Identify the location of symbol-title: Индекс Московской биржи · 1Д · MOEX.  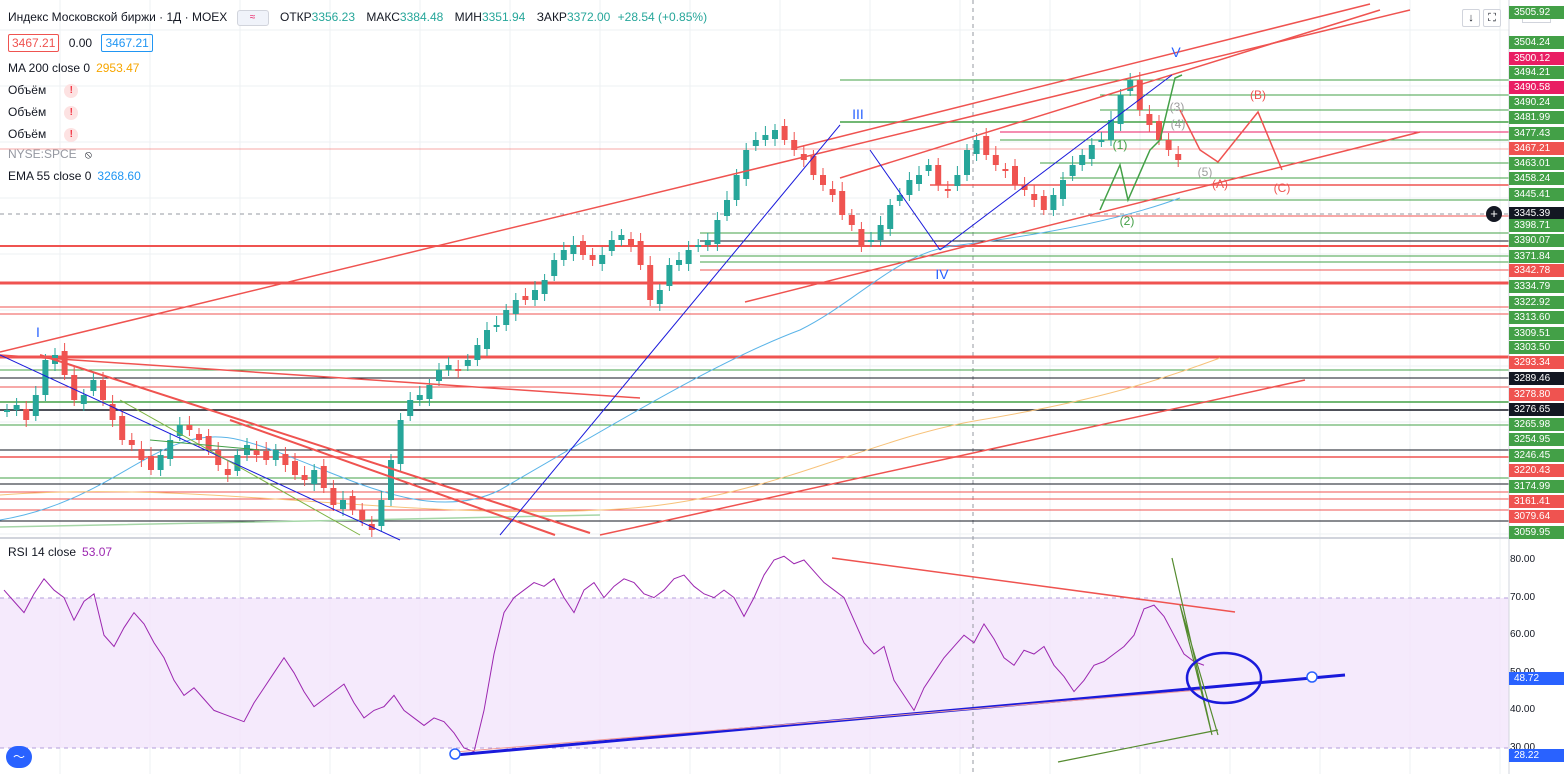
(118, 17).